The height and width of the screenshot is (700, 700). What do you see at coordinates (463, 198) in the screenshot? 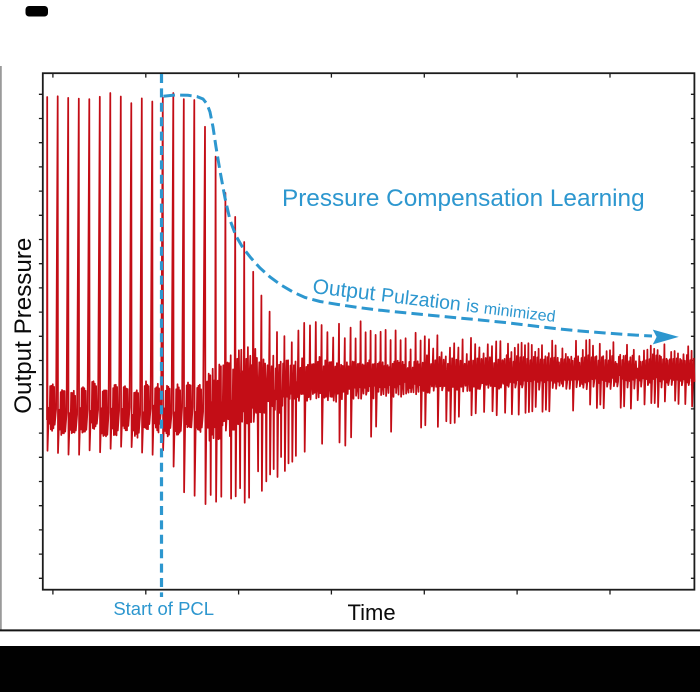
I see `svg-text: Pressure Compensation Learning` at bounding box center [463, 198].